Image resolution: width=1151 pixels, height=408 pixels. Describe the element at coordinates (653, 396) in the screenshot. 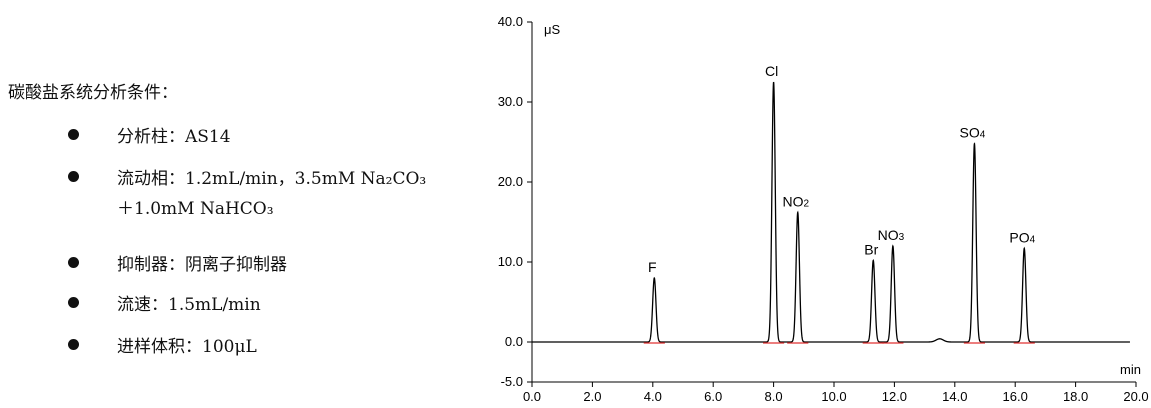

I see `x-tick-label: 4.0` at that location.